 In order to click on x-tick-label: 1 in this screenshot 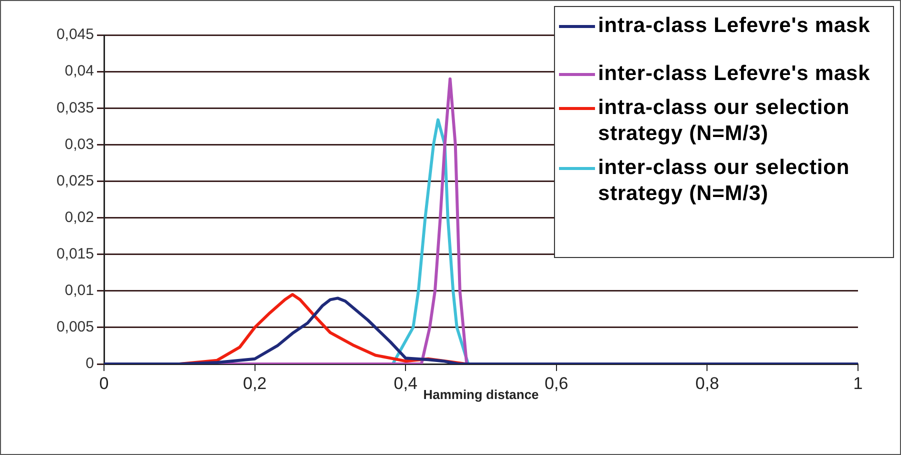, I will do `click(858, 383)`.